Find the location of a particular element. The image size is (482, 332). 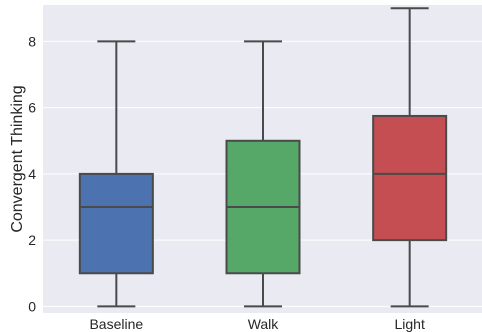

box-walk is located at coordinates (263, 174).